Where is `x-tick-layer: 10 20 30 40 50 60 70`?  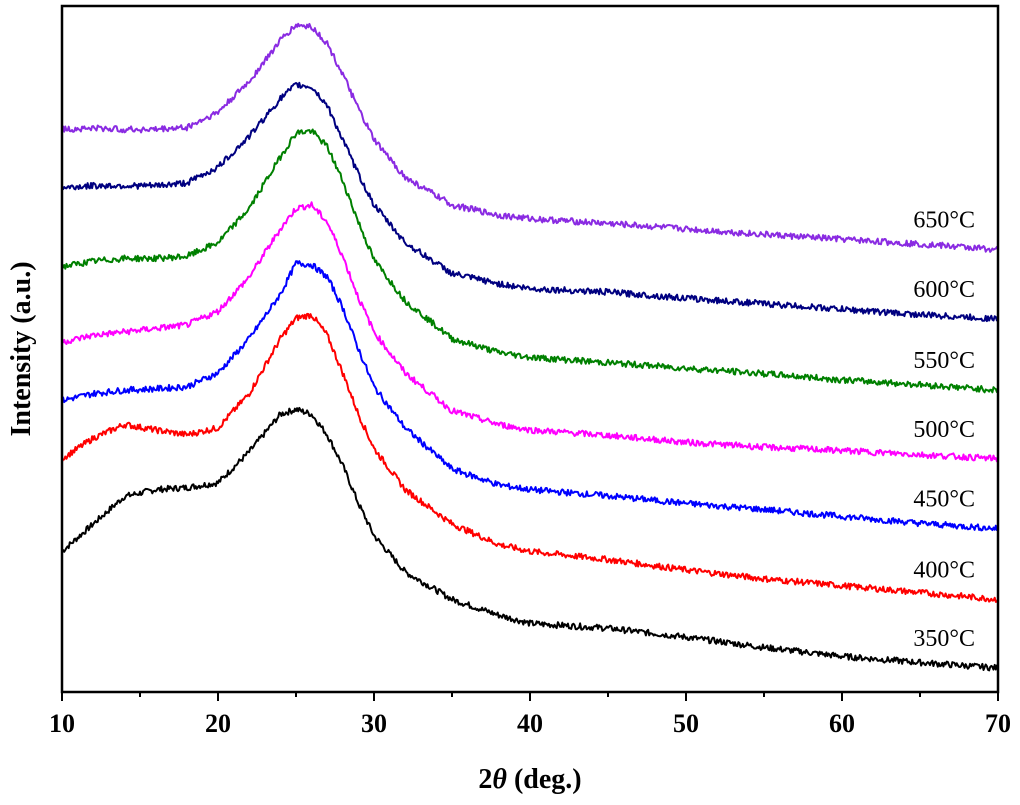
x-tick-layer: 10 20 30 40 50 60 70 is located at coordinates (530, 715).